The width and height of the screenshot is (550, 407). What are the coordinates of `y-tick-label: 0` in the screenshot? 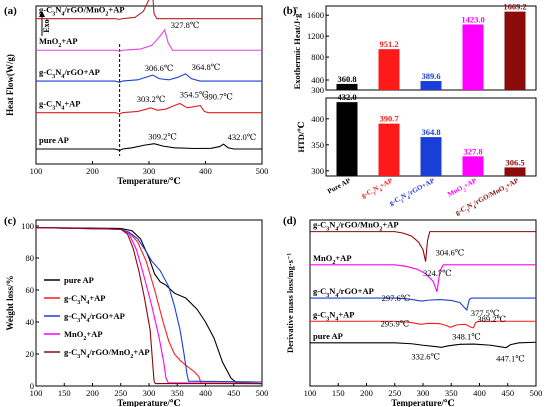 It's located at (32, 386).